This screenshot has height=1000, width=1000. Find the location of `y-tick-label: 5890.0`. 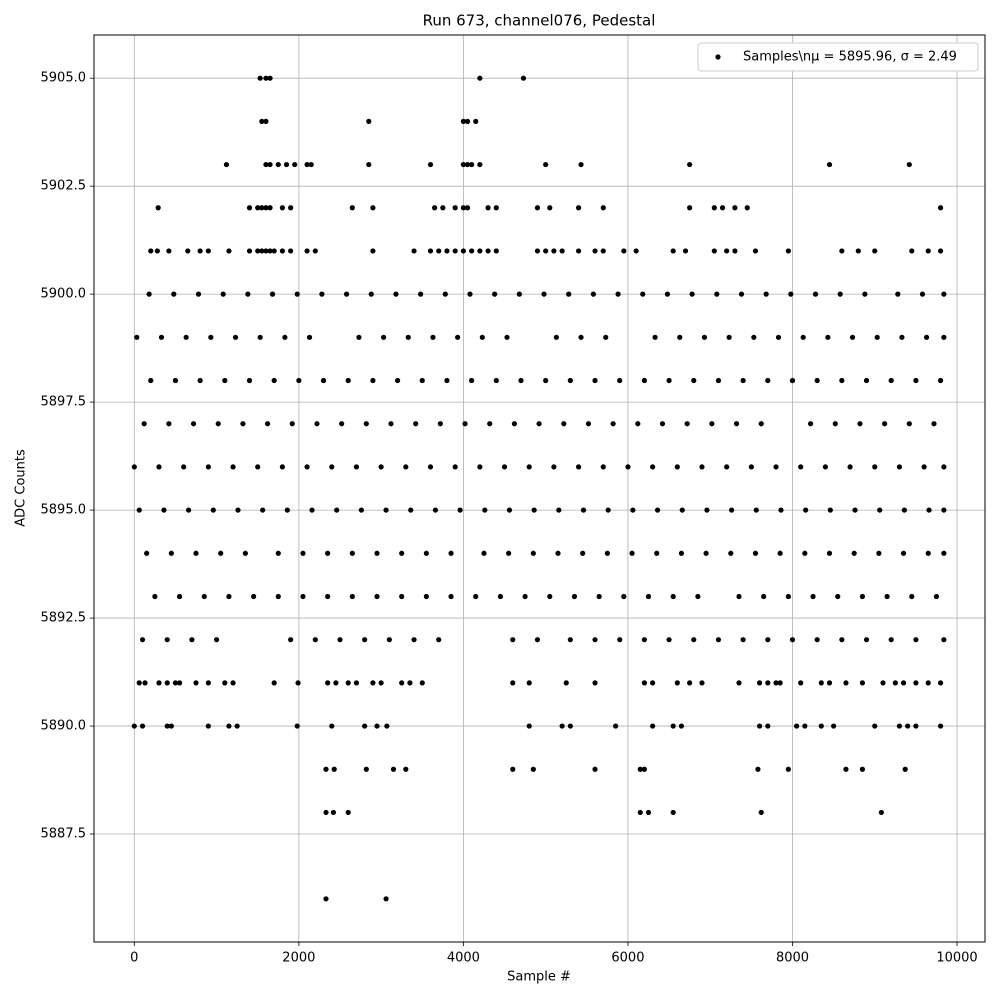

y-tick-label: 5890.0 is located at coordinates (64, 726).